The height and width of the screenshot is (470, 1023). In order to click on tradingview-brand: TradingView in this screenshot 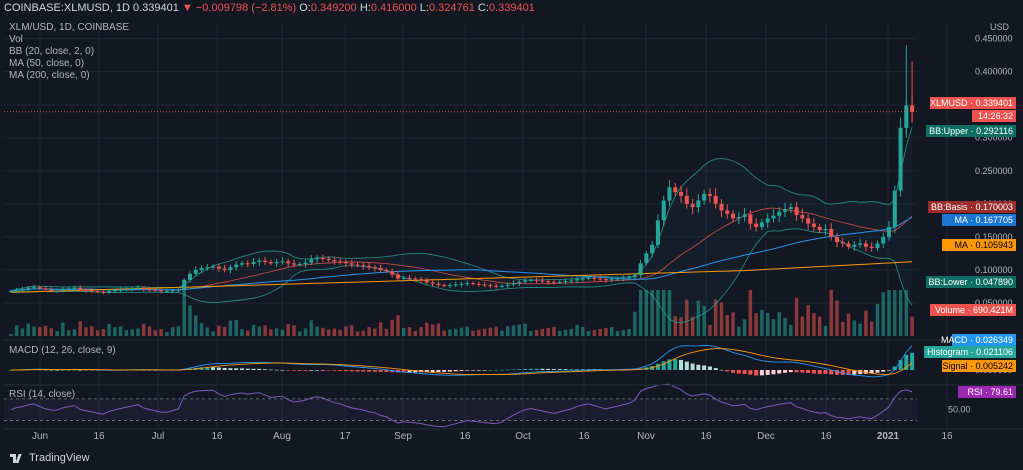, I will do `click(50, 458)`.